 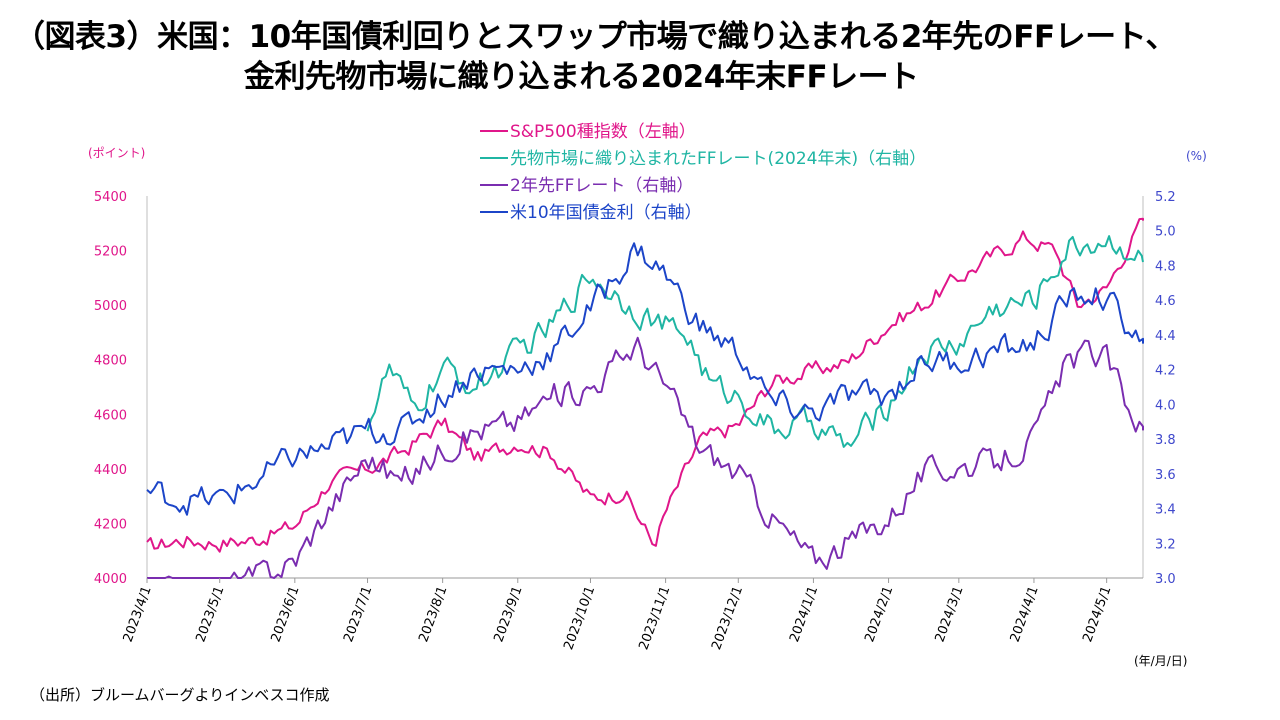 What do you see at coordinates (1165, 579) in the screenshot?
I see `right-tick-label: 3.0` at bounding box center [1165, 579].